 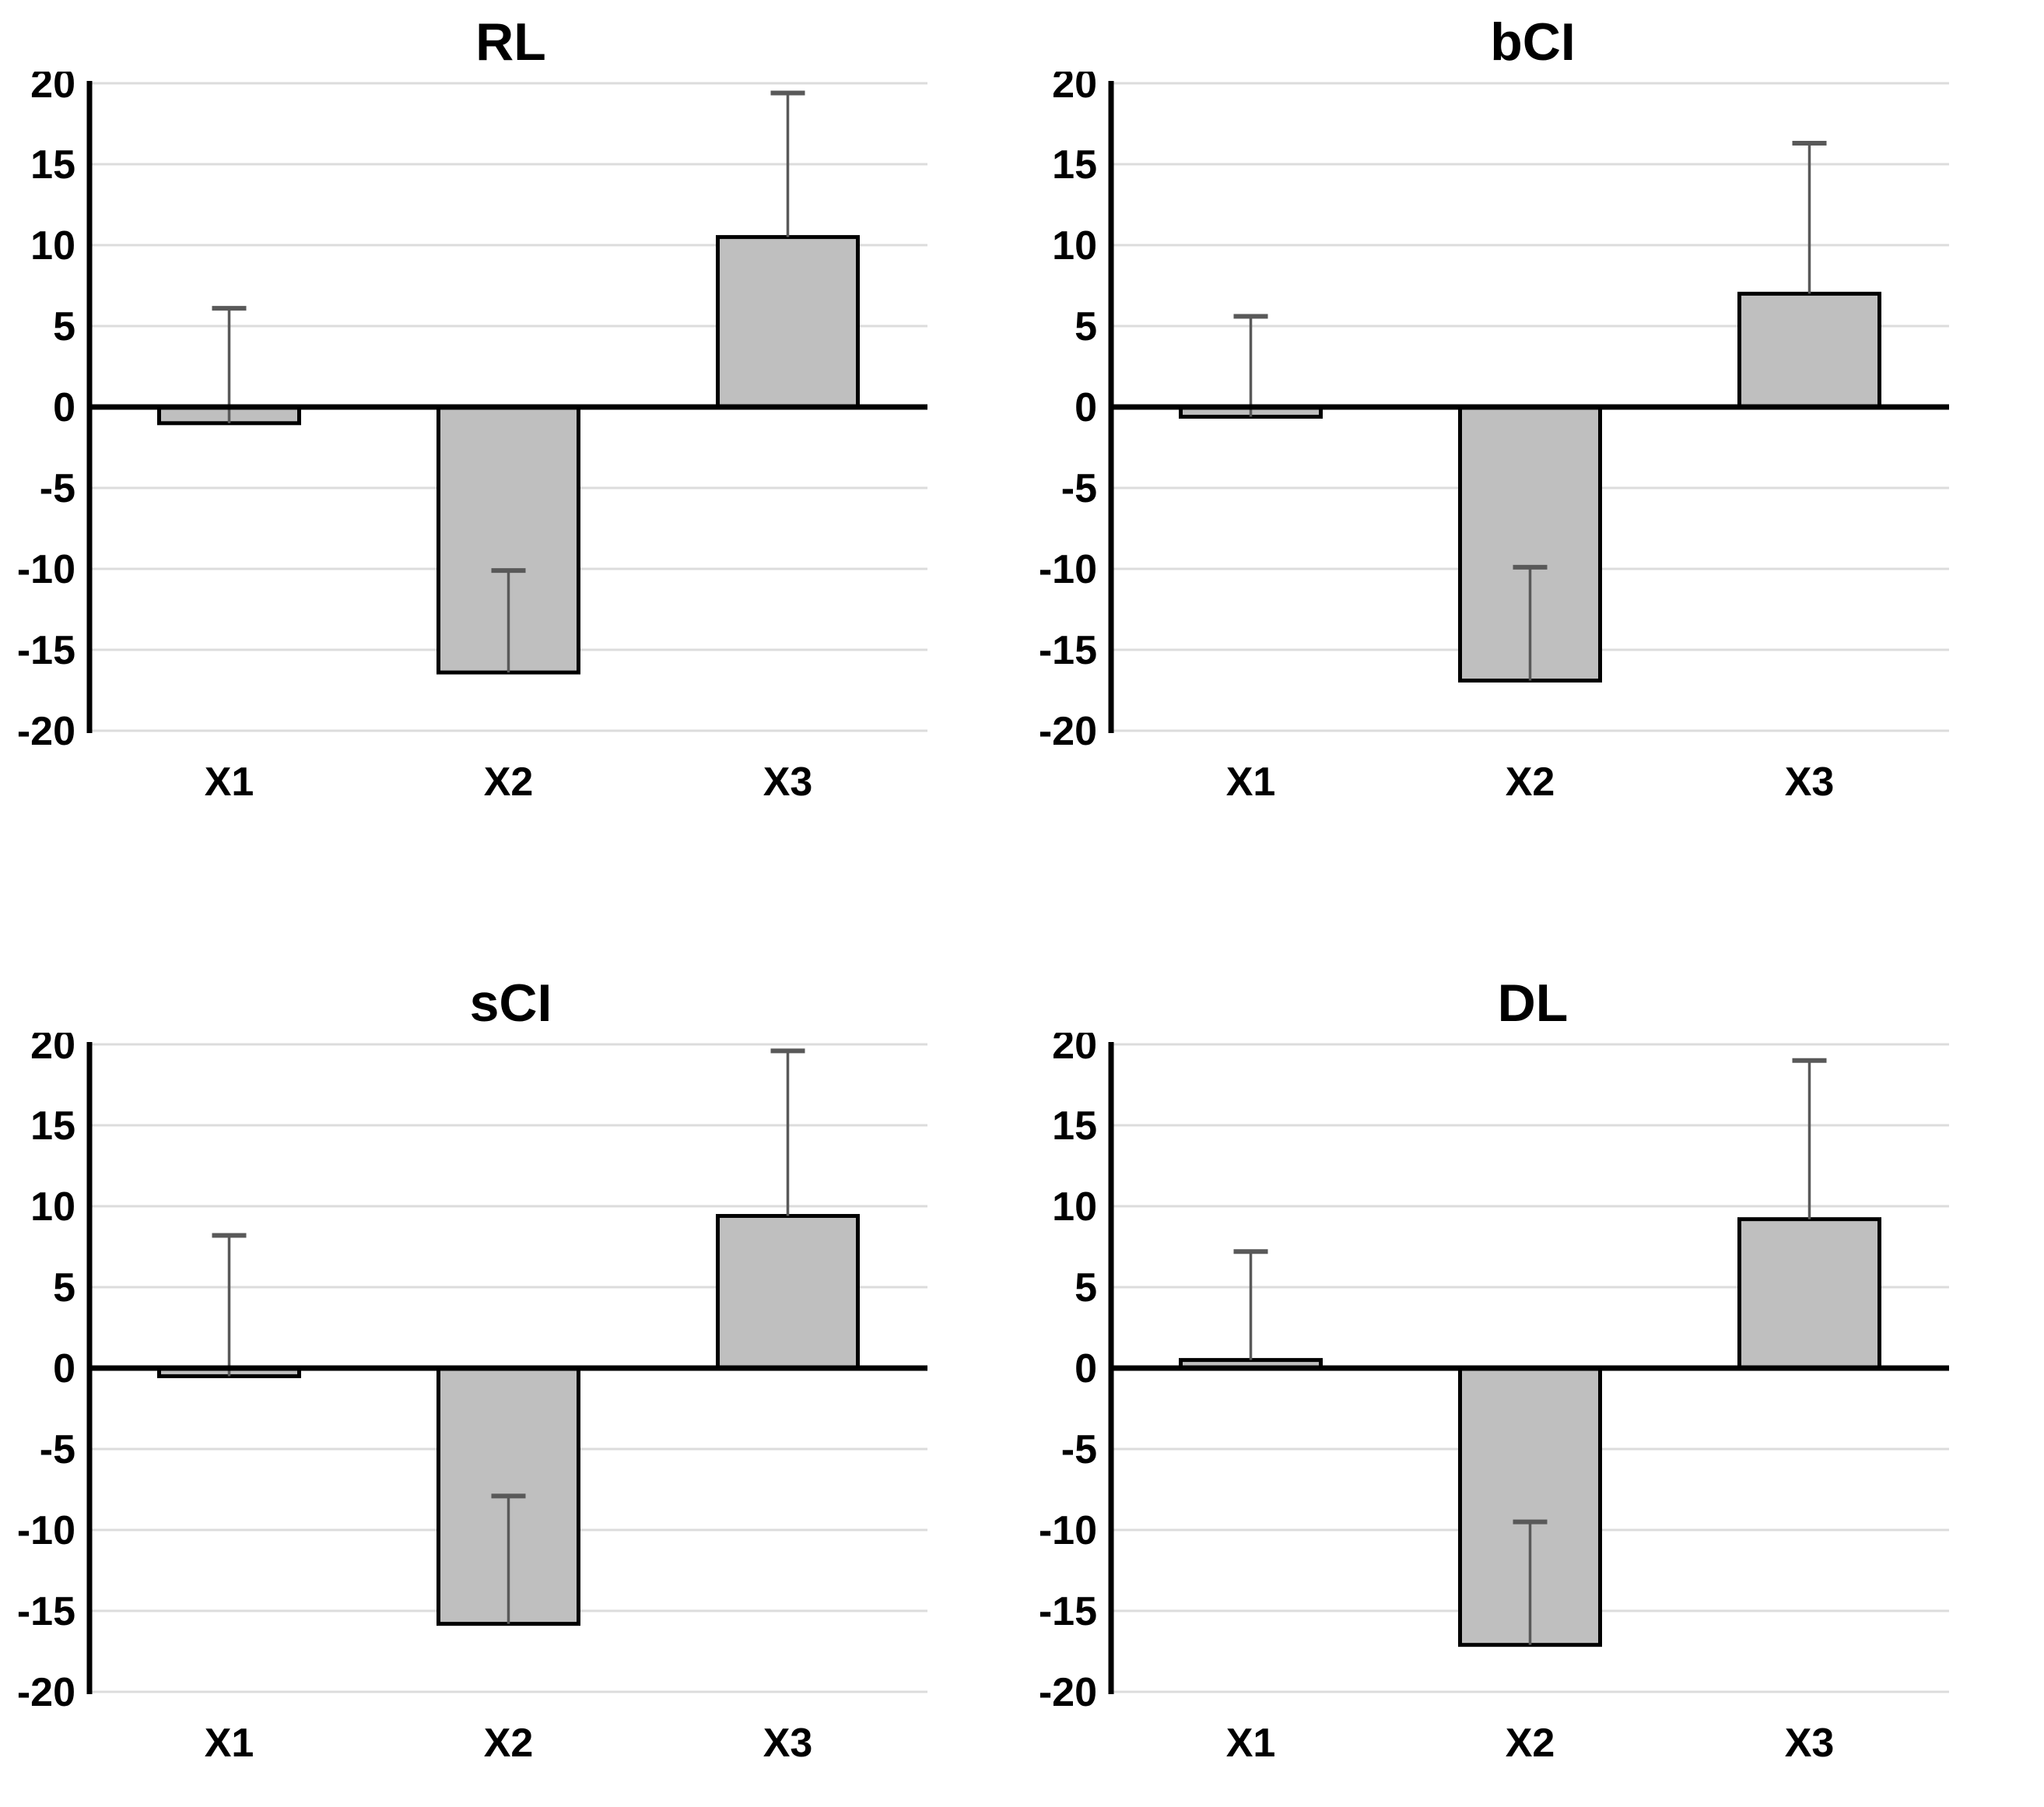 What do you see at coordinates (1533, 42) in the screenshot?
I see `chart-title-bci: bCI` at bounding box center [1533, 42].